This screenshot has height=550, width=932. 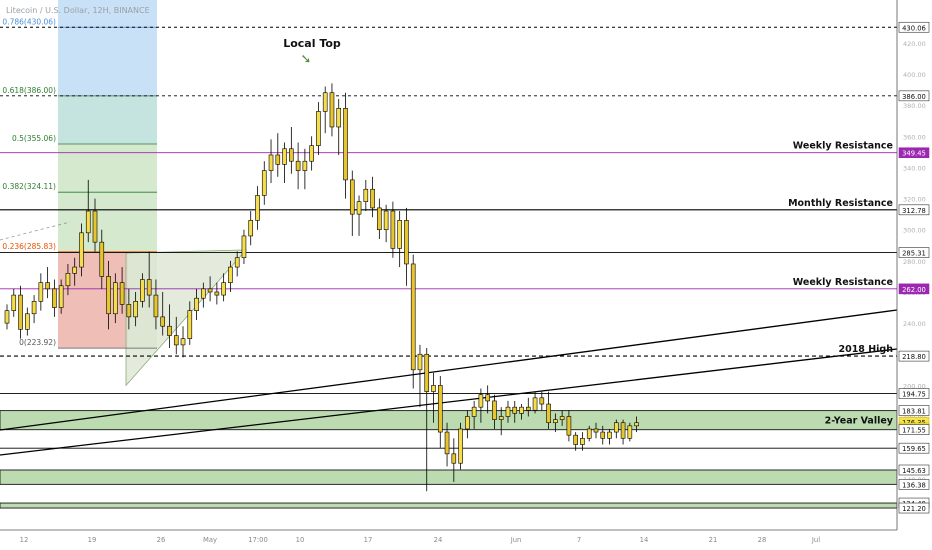 I want to click on price-label: 430.06, so click(x=914, y=28).